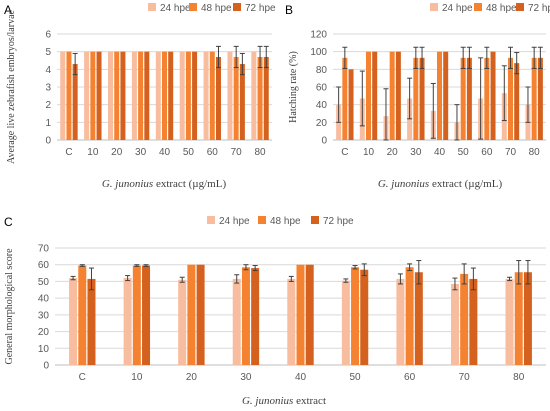 Image resolution: width=550 pixels, height=411 pixels. Describe the element at coordinates (44, 282) in the screenshot. I see `y-tick-label: 50` at that location.